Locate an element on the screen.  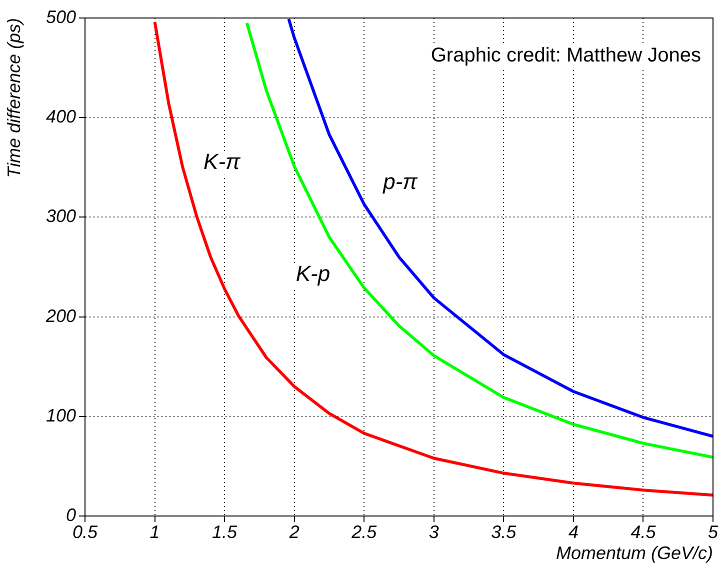
annotation: K-π is located at coordinates (223, 161).